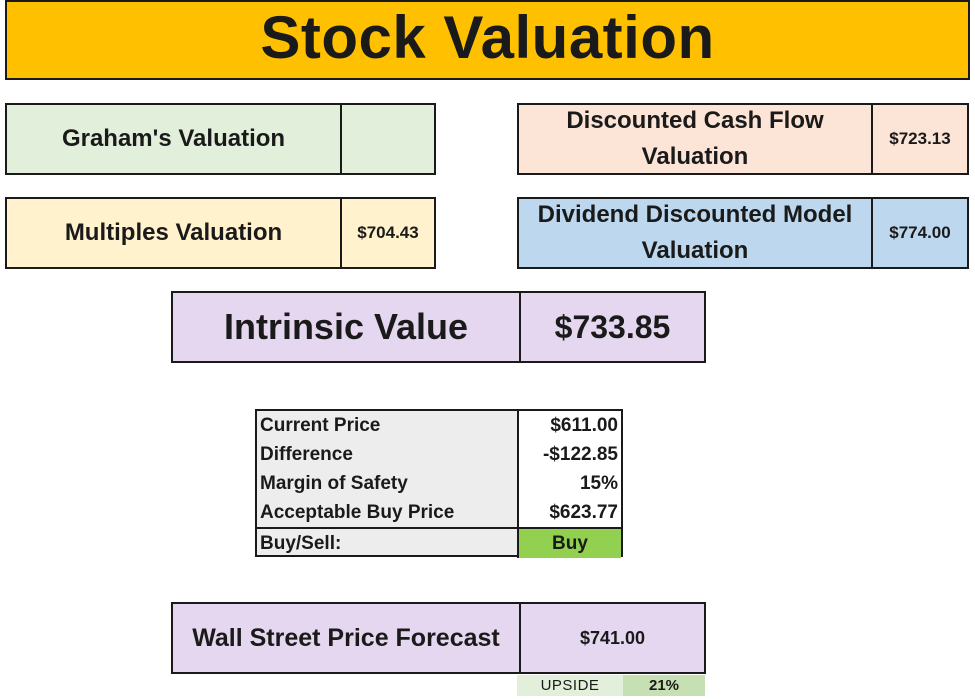 This screenshot has height=699, width=975. Describe the element at coordinates (388, 543) in the screenshot. I see `buy-sell-label: Buy/Sell:` at that location.